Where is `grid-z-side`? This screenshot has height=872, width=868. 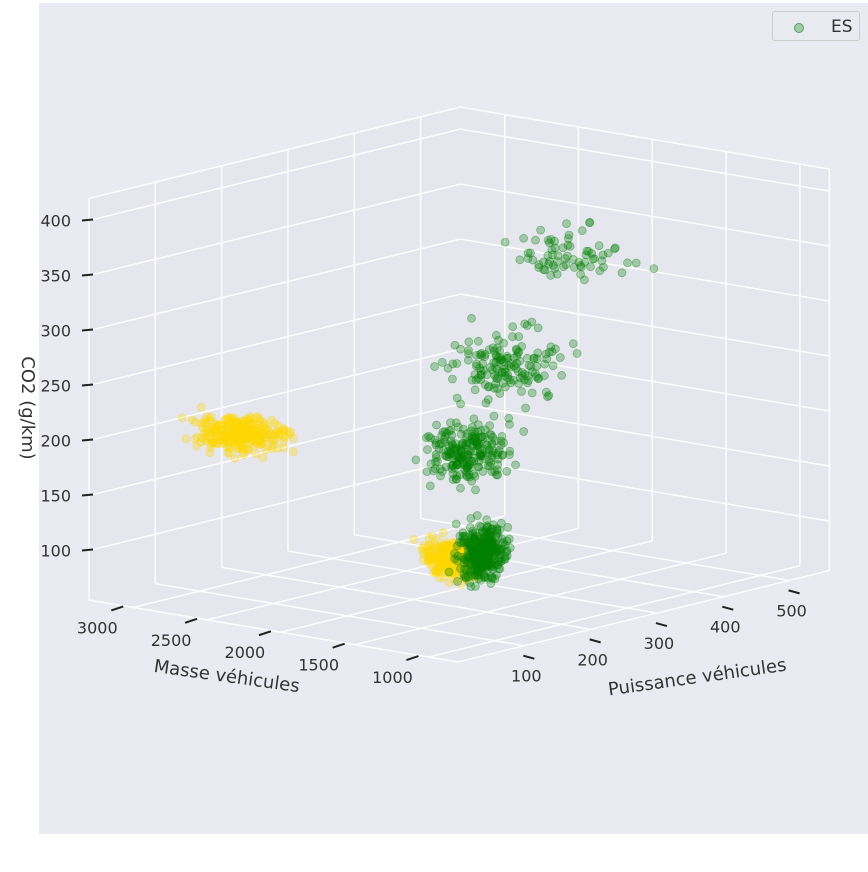
grid-z-side is located at coordinates (645, 160).